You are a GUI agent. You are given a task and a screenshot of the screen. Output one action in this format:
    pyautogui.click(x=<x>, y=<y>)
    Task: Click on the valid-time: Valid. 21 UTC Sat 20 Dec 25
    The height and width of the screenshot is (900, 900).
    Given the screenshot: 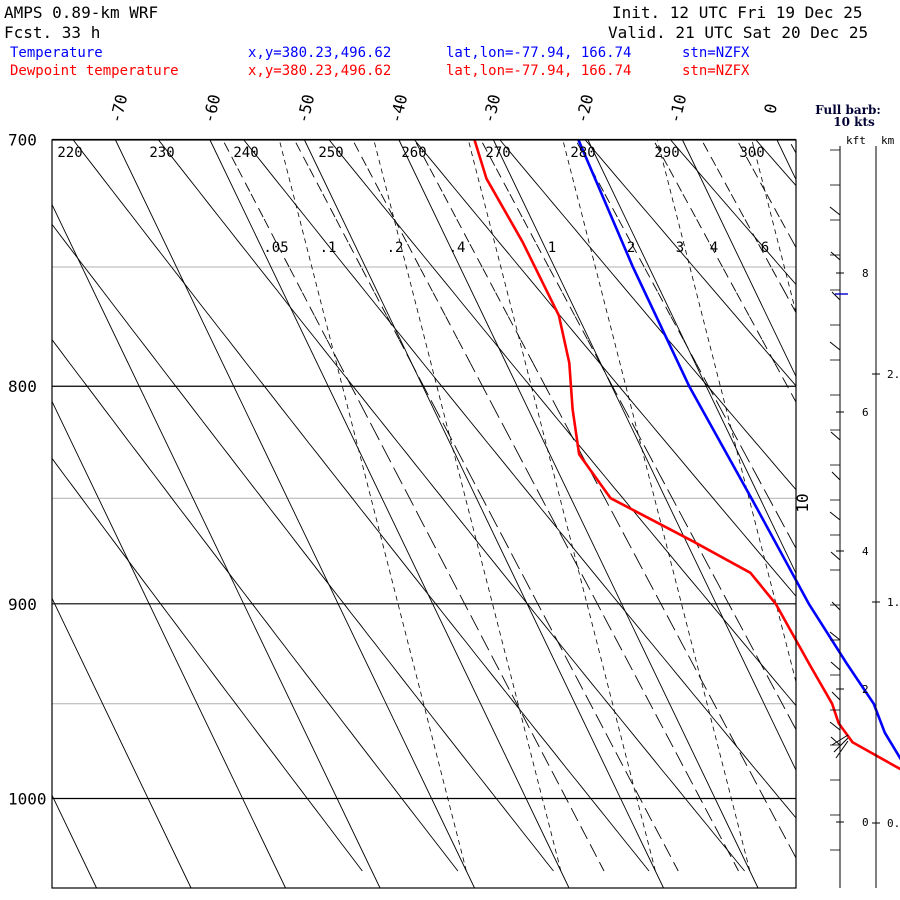 What is the action you would take?
    pyautogui.click(x=738, y=32)
    